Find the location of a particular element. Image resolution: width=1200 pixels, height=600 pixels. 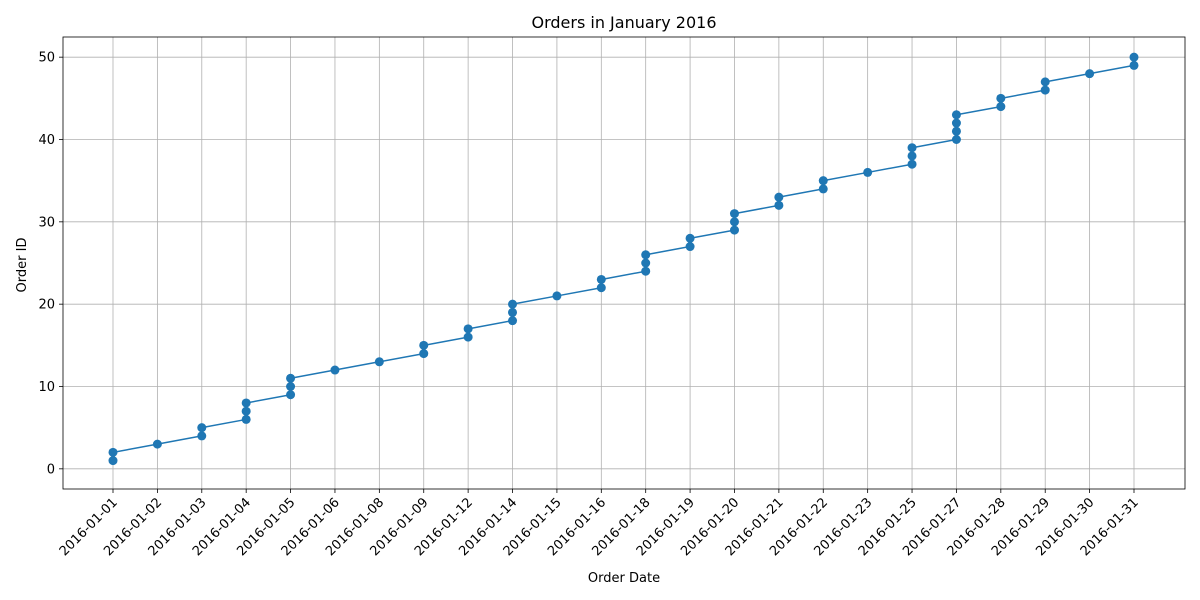

chart-title: Orders in January 2016 is located at coordinates (623, 22).